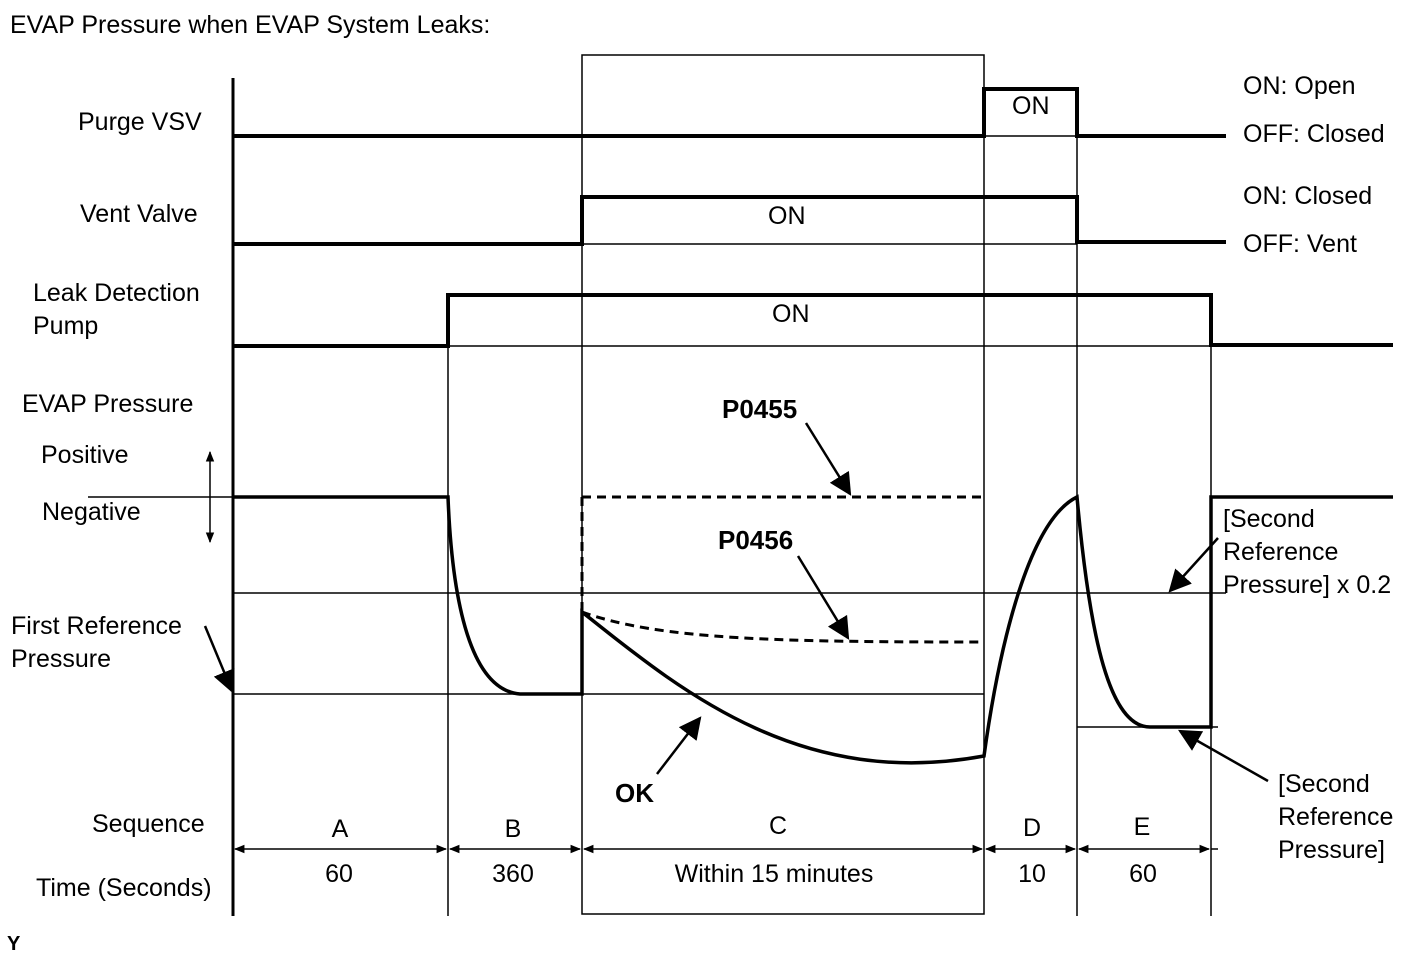 The width and height of the screenshot is (1424, 959). I want to click on annotation-ok: OK, so click(634, 793).